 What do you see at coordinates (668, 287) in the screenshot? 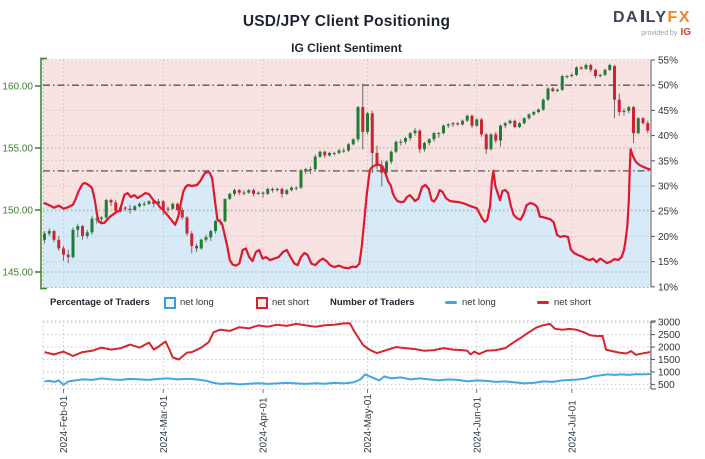
I see `svg-text: 10%` at bounding box center [668, 287].